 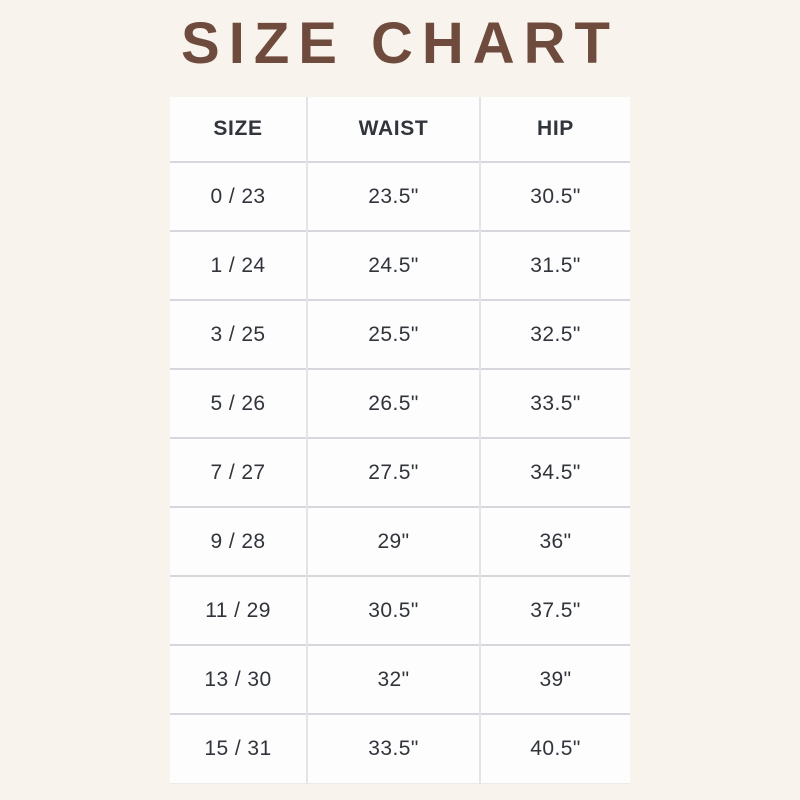 What do you see at coordinates (238, 541) in the screenshot?
I see `size-cell: 9 / 28` at bounding box center [238, 541].